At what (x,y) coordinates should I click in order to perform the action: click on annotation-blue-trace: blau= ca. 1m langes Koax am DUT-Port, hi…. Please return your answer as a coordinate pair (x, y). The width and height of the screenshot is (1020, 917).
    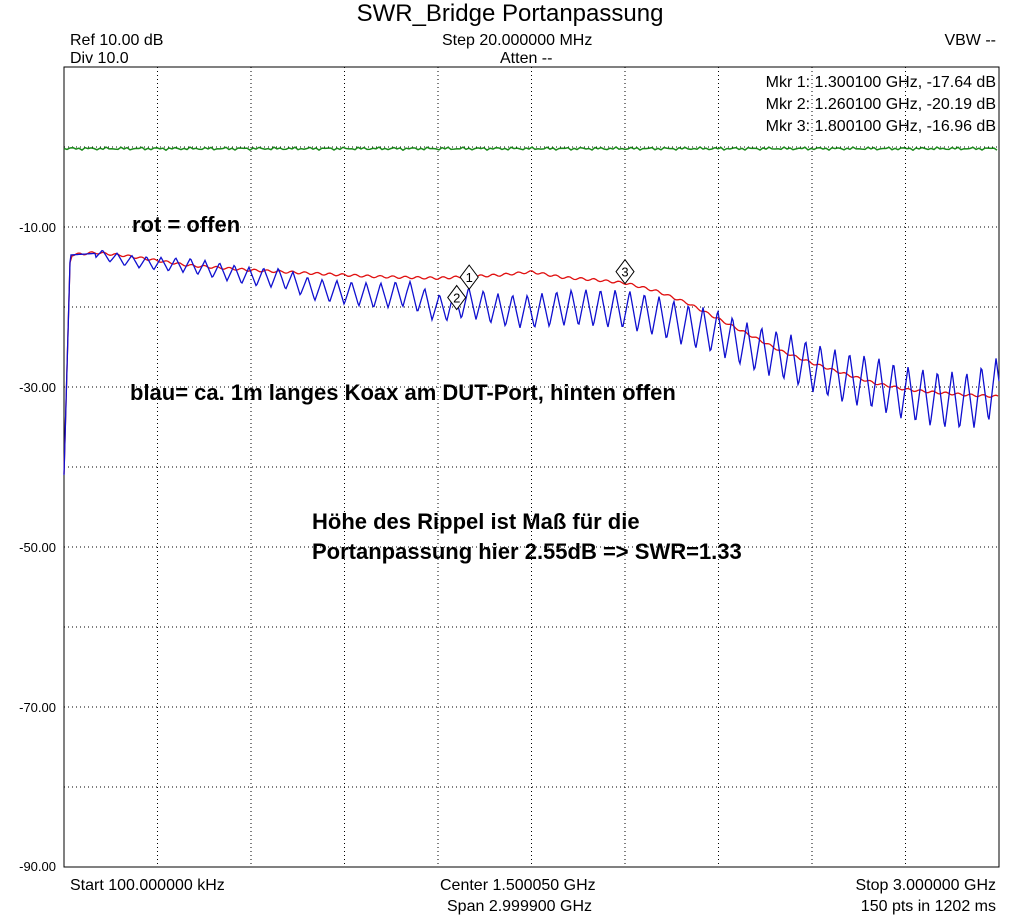
    Looking at the image, I should click on (403, 392).